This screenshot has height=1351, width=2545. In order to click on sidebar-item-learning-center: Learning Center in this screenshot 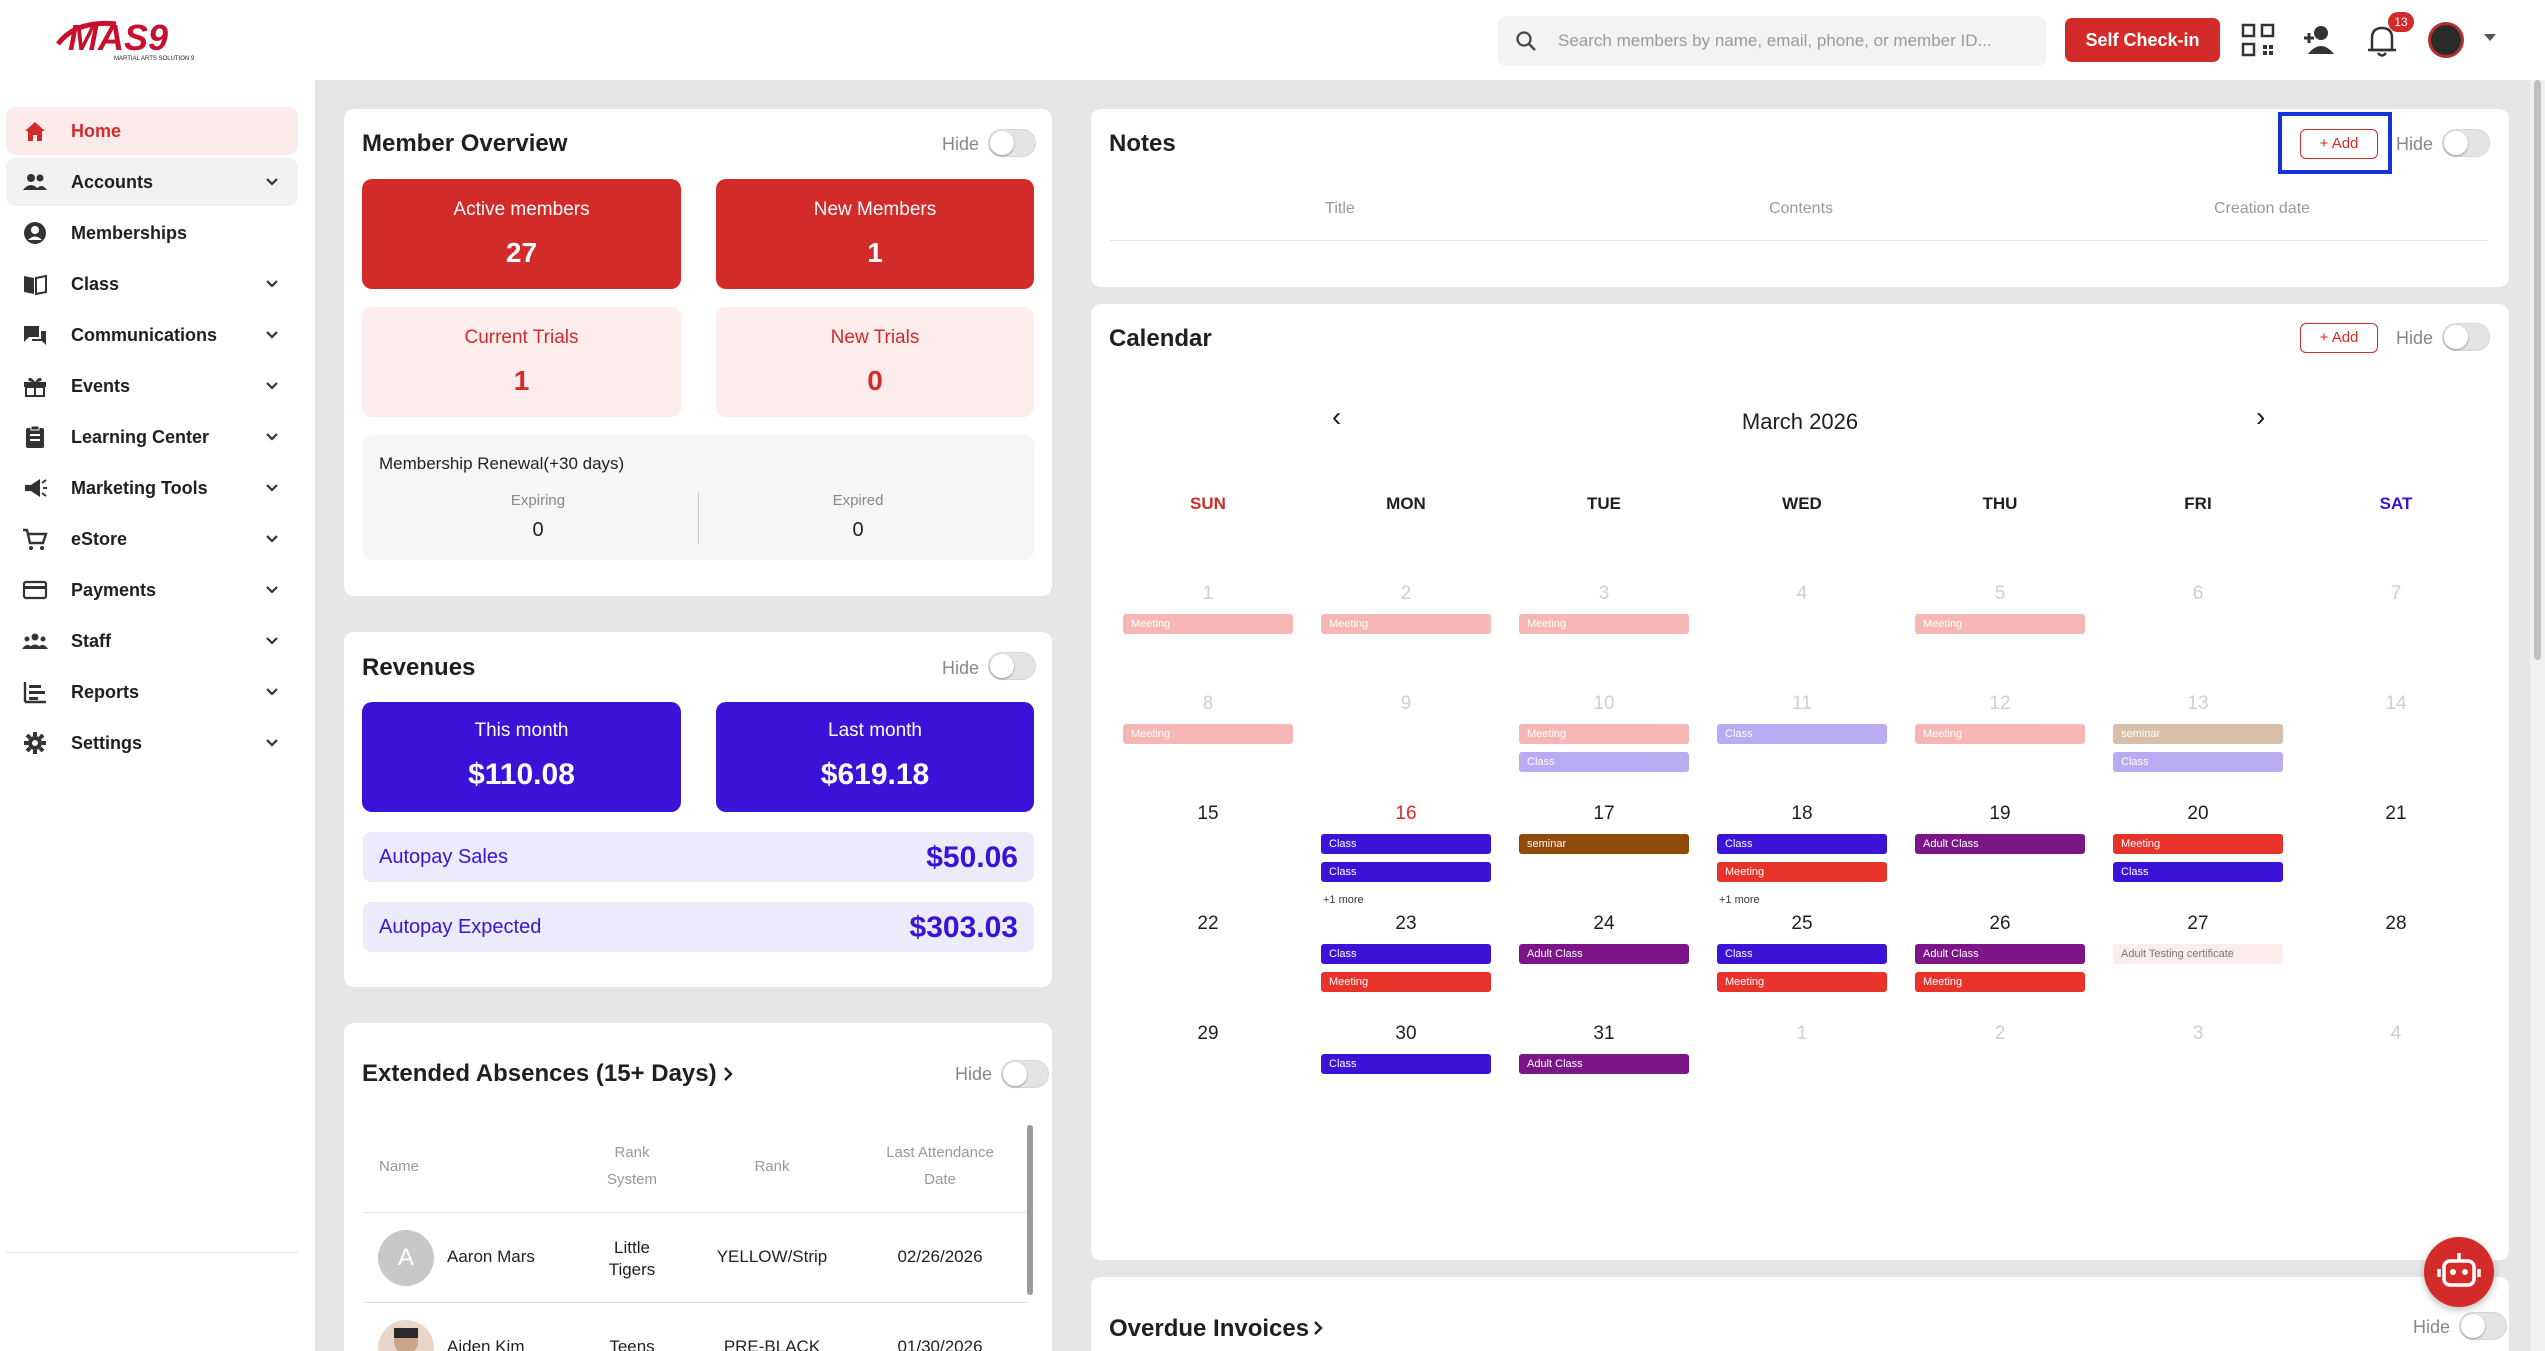, I will do `click(152, 437)`.